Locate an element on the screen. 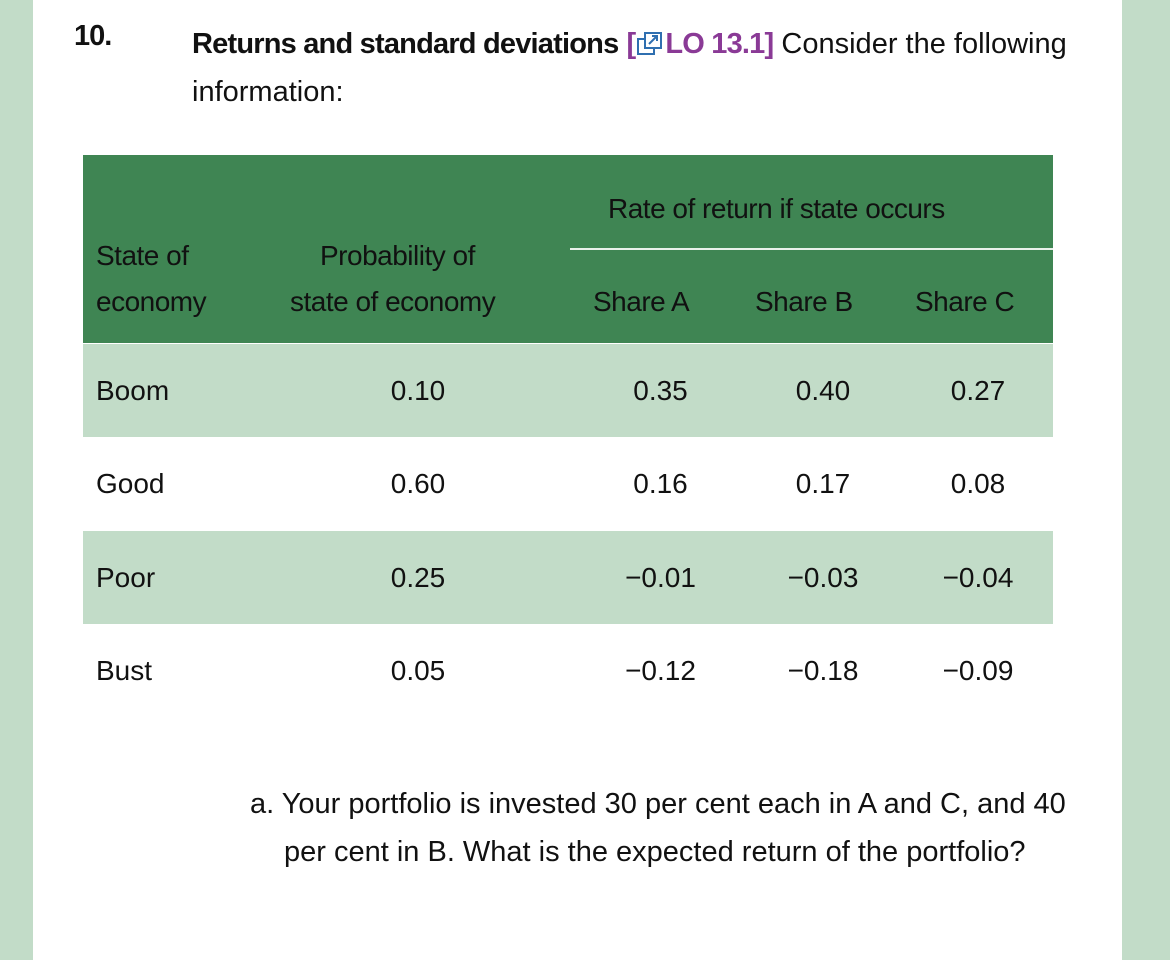  share-a-cell: −0.01 is located at coordinates (660, 577).